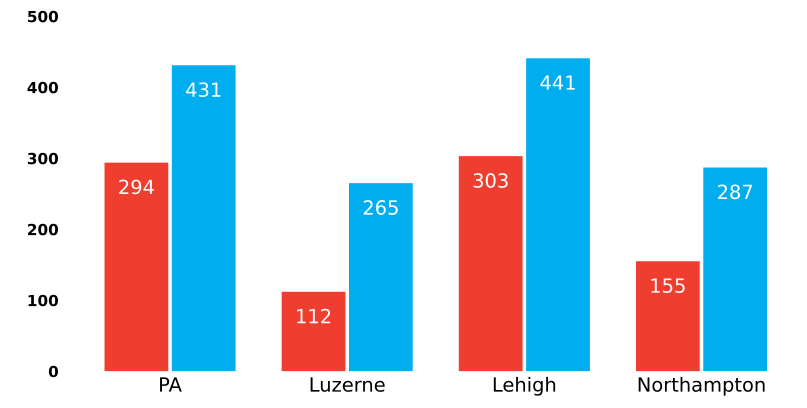 This screenshot has width=807, height=408. I want to click on data-label: 294, so click(136, 187).